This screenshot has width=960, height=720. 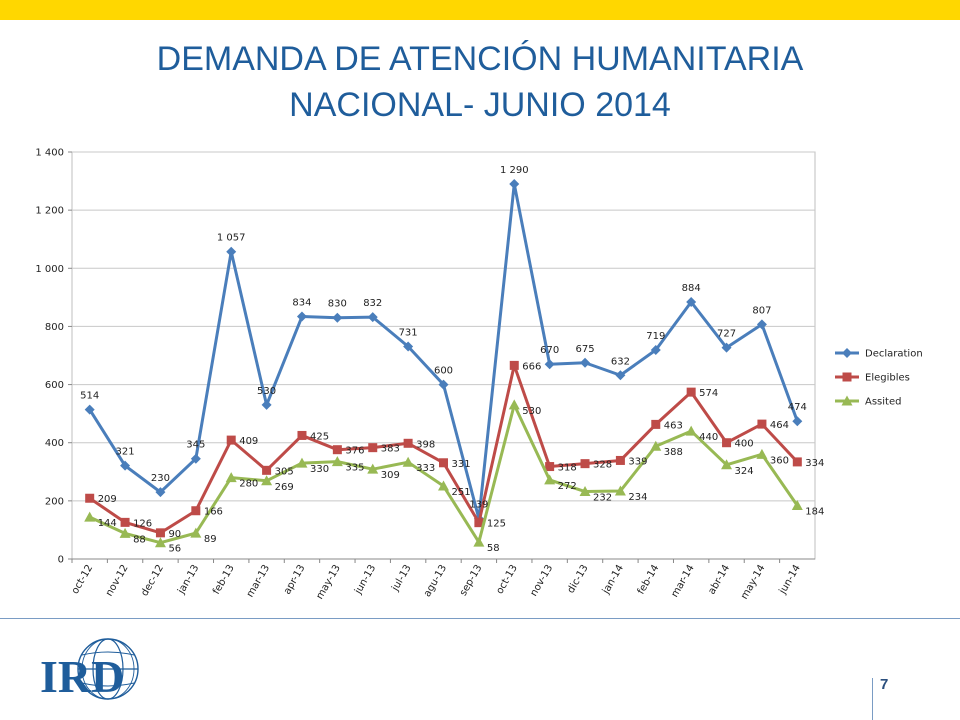 What do you see at coordinates (54, 501) in the screenshot?
I see `y-tick-label: 200` at bounding box center [54, 501].